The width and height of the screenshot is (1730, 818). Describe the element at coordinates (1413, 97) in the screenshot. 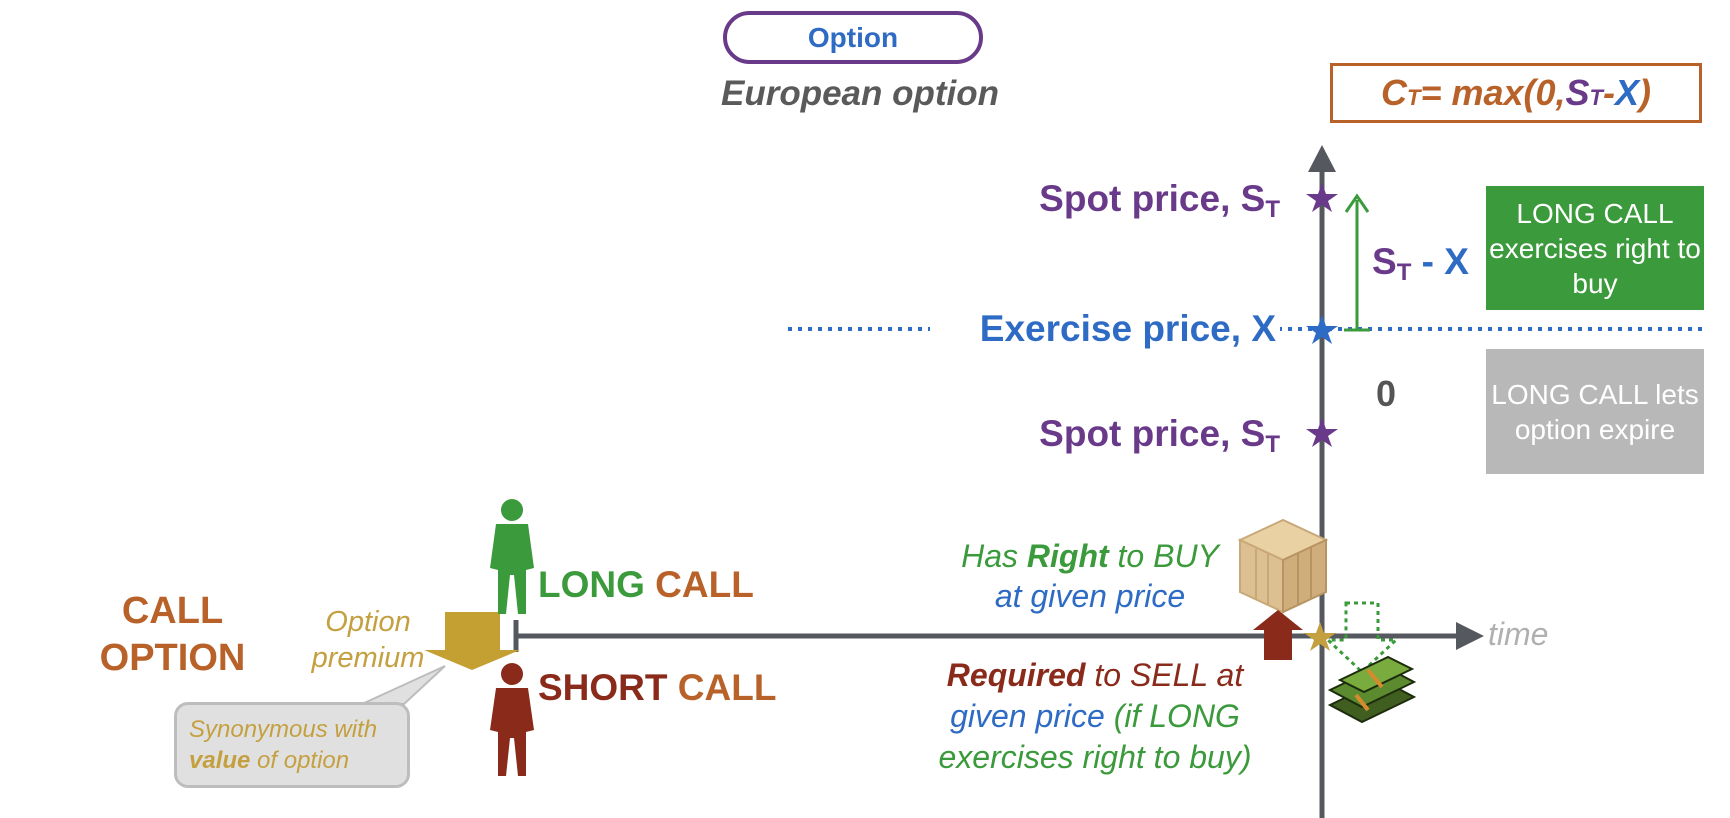

I see `formula-c-sub: T` at that location.